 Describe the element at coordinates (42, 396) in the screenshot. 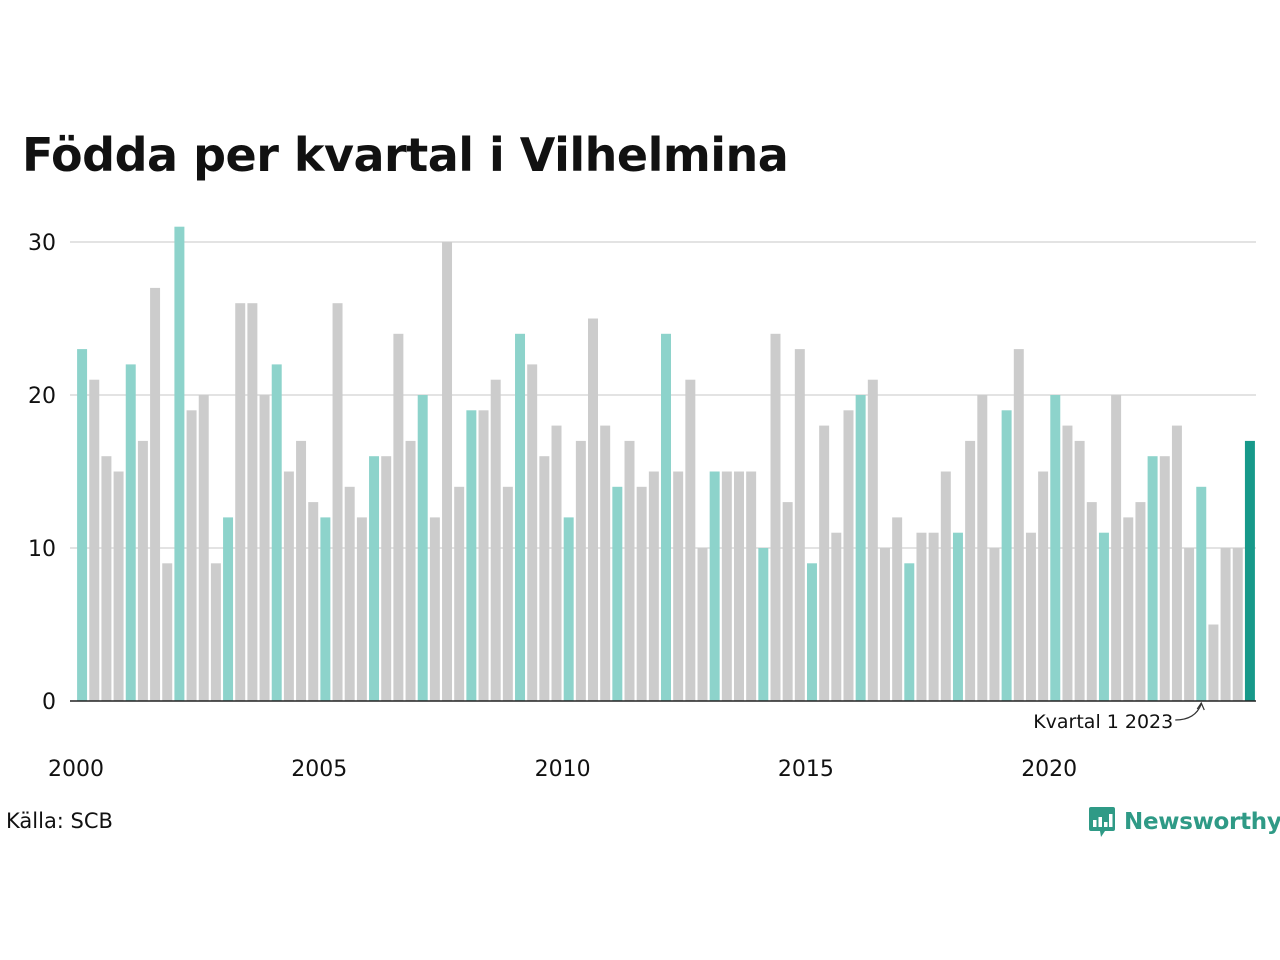

I see `y-tick-label: 20` at that location.